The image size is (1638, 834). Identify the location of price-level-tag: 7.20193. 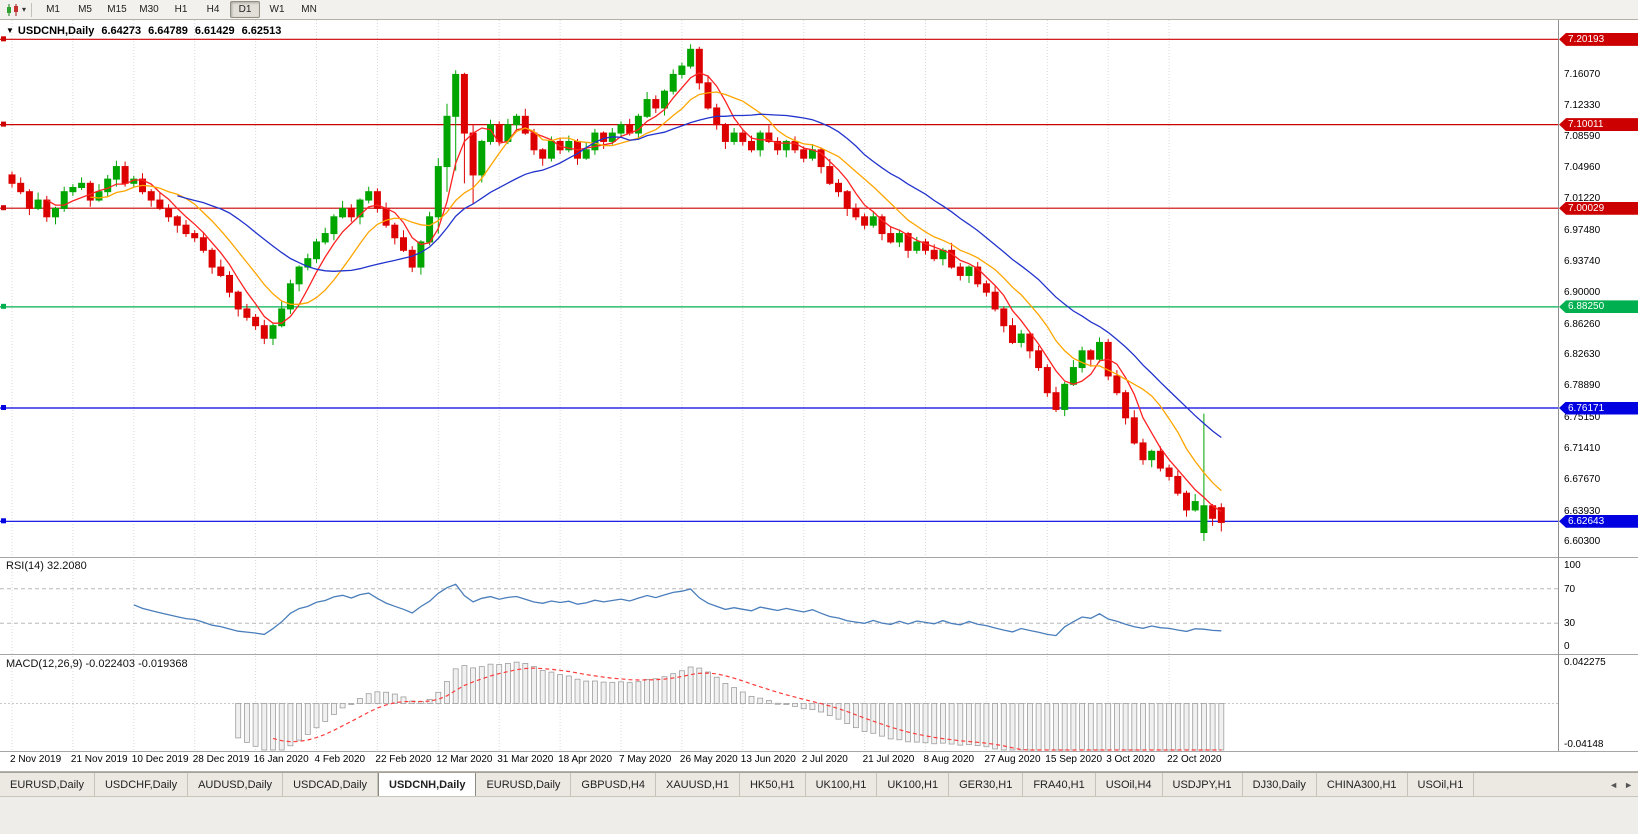
(1598, 39).